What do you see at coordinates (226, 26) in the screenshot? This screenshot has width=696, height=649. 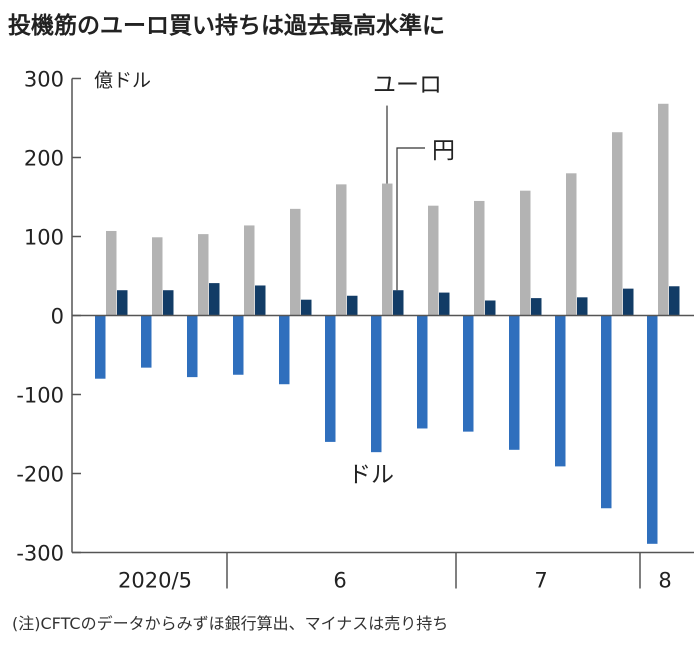 I see `chart-title: 投機筋のユーロ買い持ちは過去最高水準に` at bounding box center [226, 26].